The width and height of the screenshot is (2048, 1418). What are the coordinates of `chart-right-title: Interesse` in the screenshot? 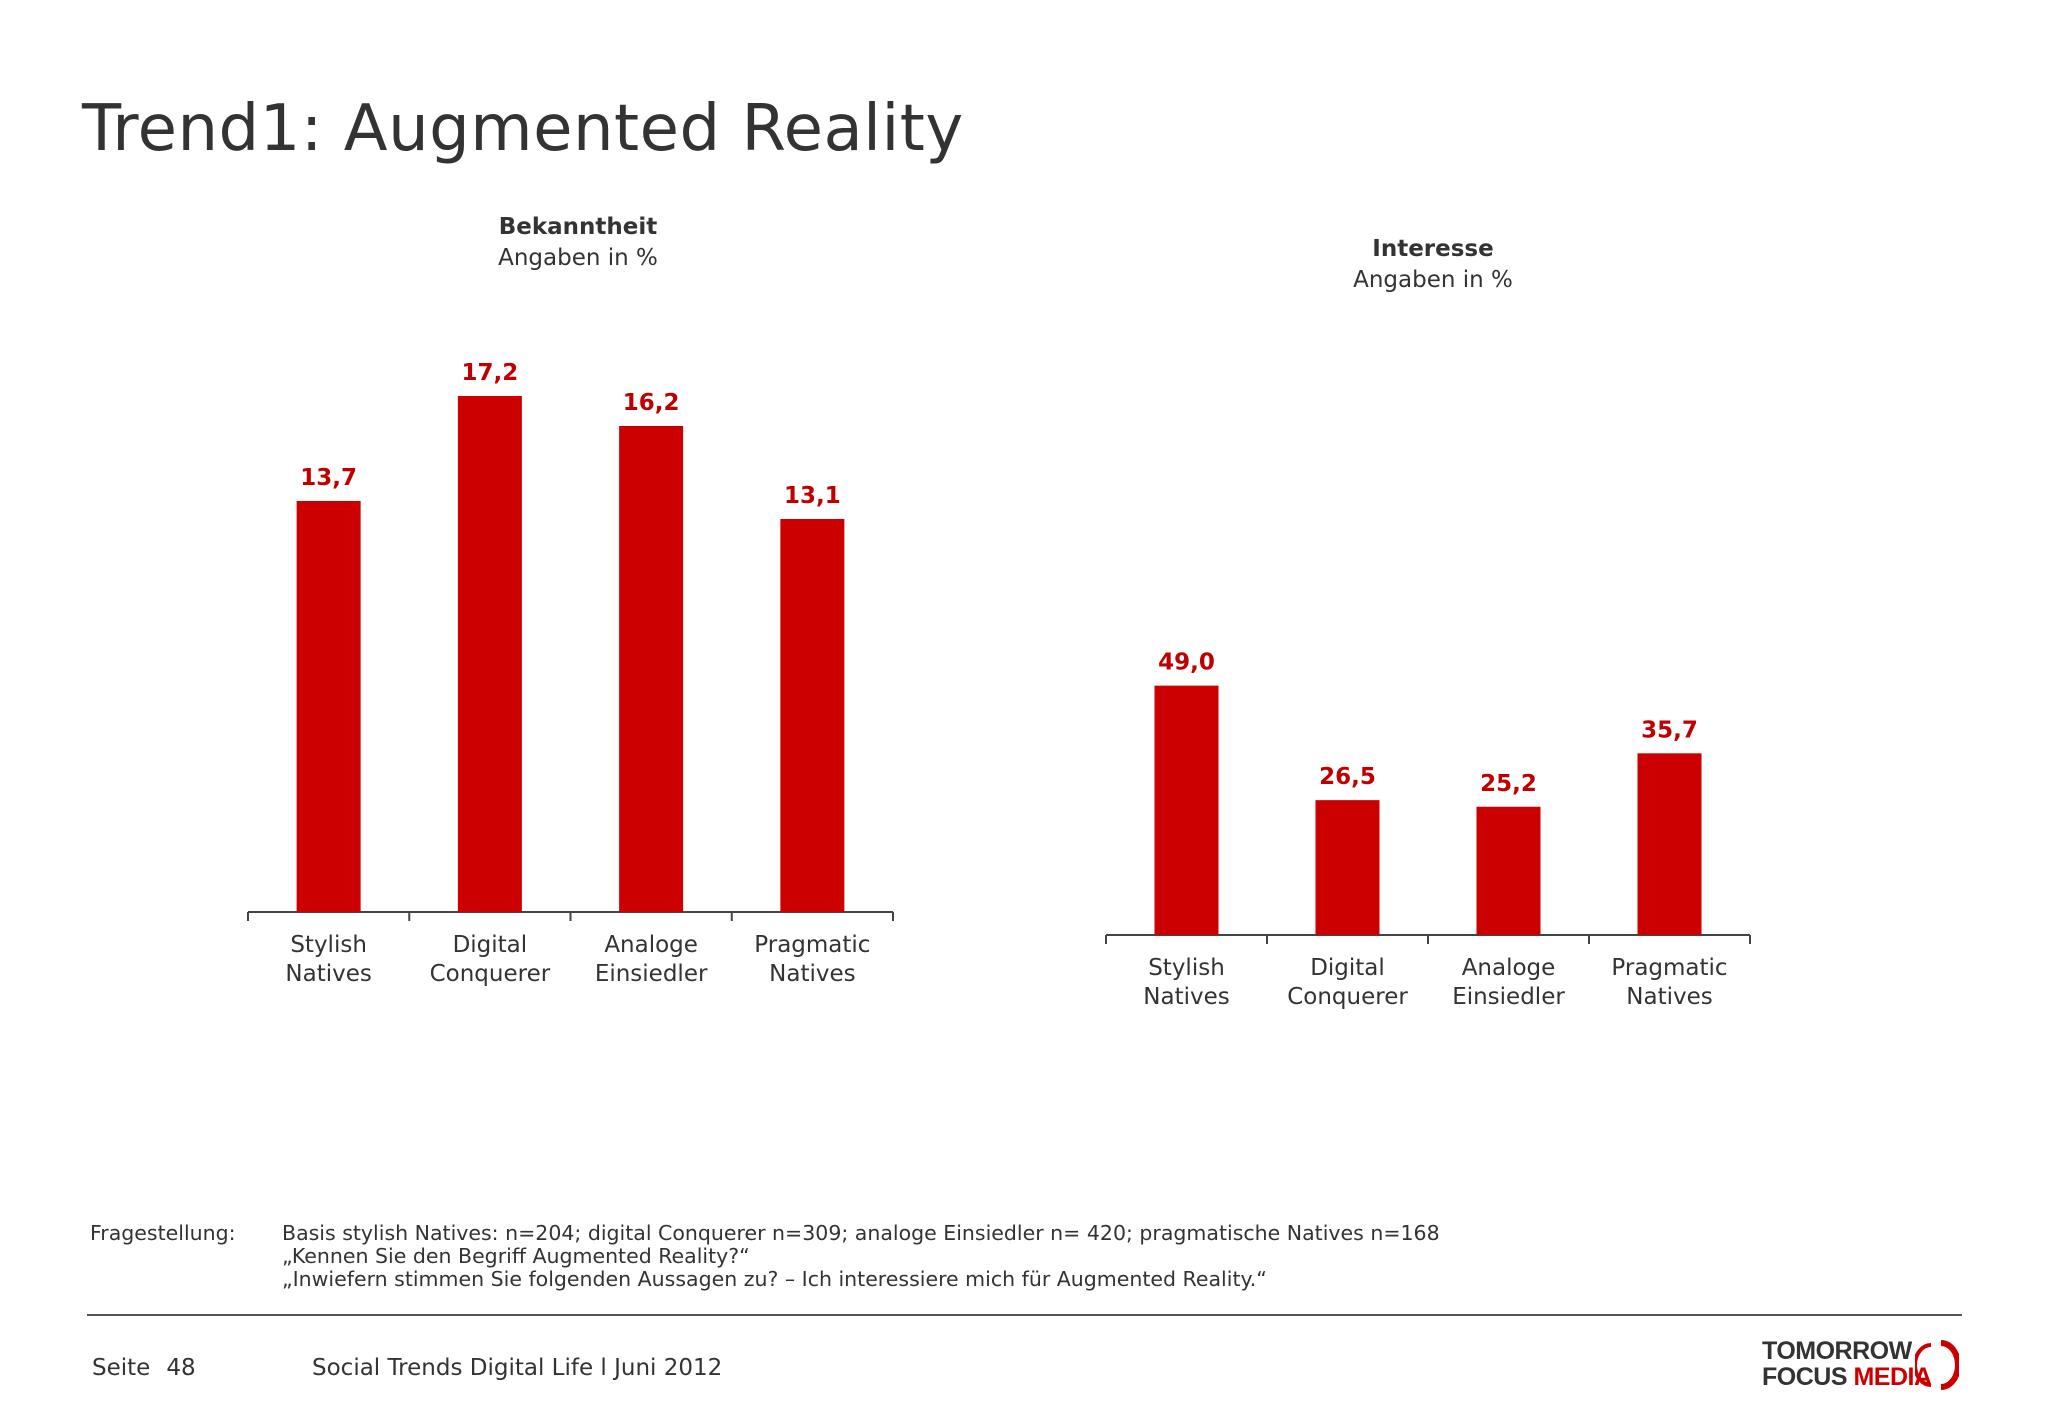 It's located at (1433, 249).